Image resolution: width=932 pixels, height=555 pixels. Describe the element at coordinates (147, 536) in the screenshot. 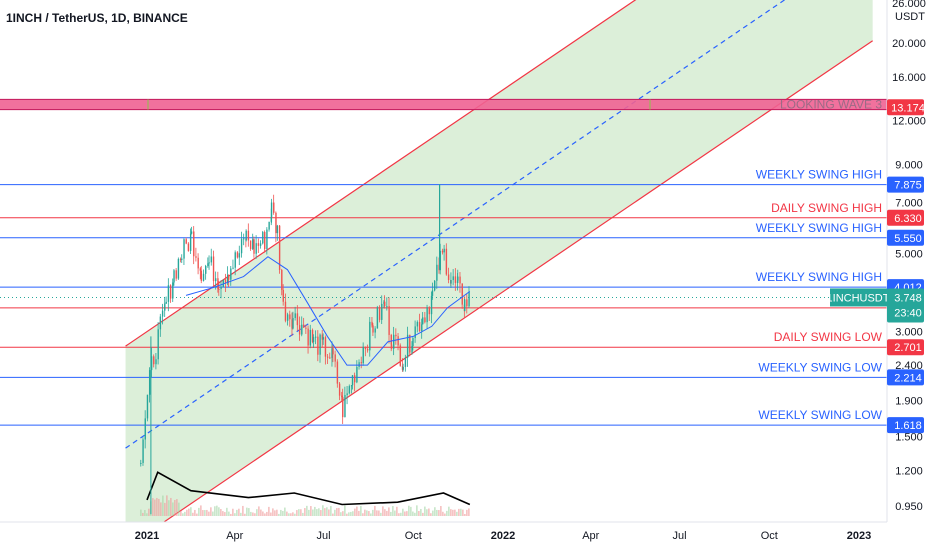

I see `time-tick-label: 2021` at that location.